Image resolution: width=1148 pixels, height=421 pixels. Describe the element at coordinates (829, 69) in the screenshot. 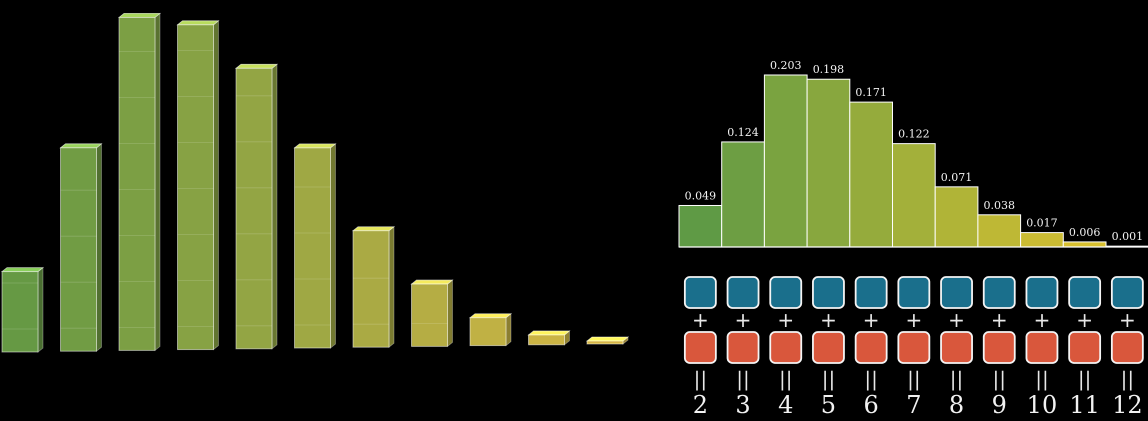

I see `value-label-5: 0.198` at that location.